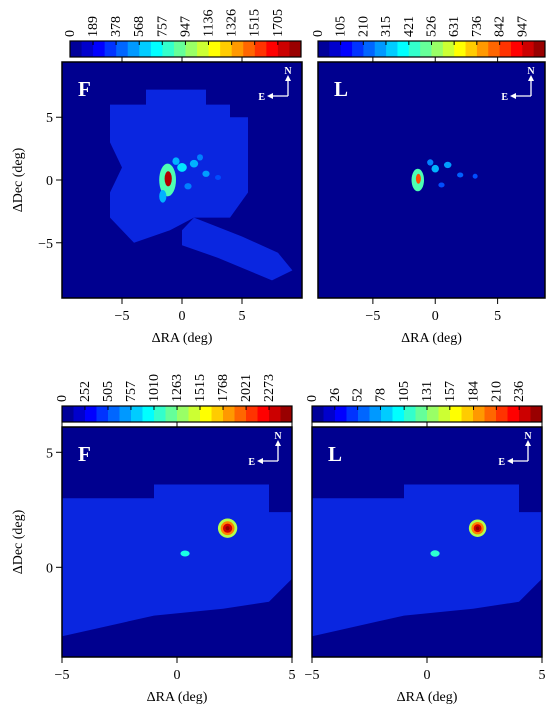 The height and width of the screenshot is (722, 546). Describe the element at coordinates (454, 26) in the screenshot. I see `colorbar-tick-label: 631` at that location.